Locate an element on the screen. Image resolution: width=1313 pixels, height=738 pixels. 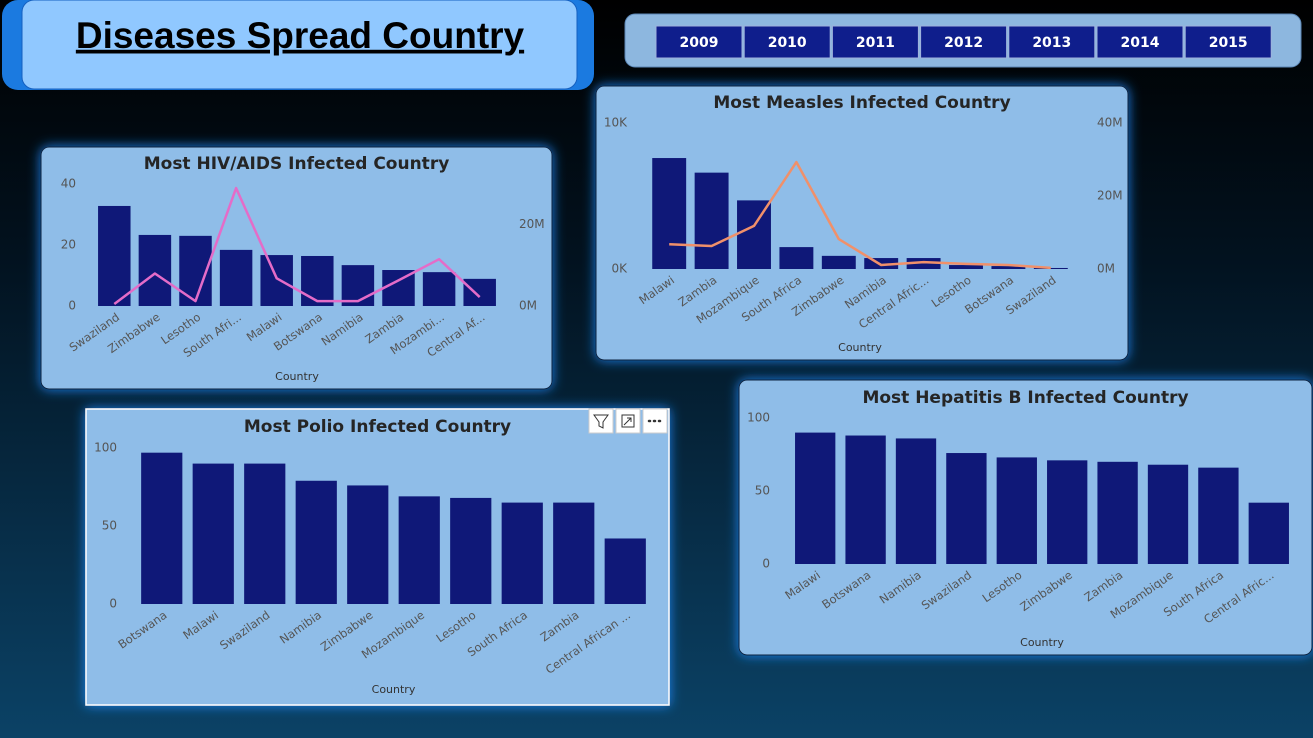
year-button: 2013 is located at coordinates (1052, 42).